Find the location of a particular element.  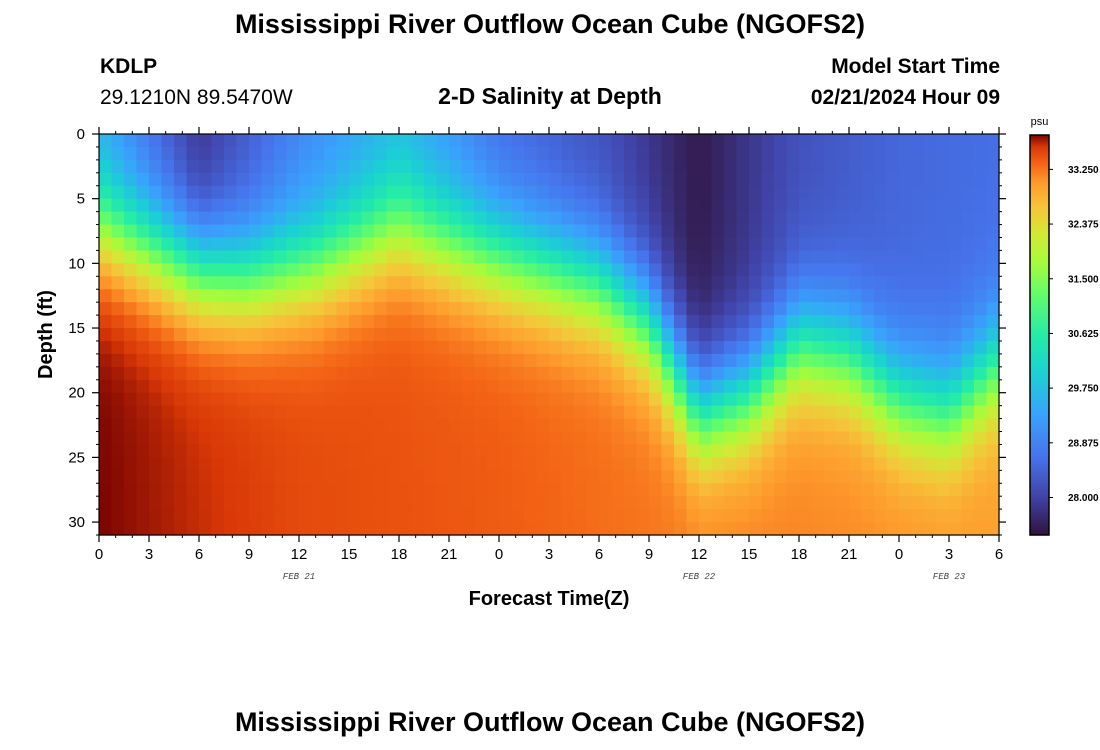

x-tick-label: 12 is located at coordinates (699, 554).